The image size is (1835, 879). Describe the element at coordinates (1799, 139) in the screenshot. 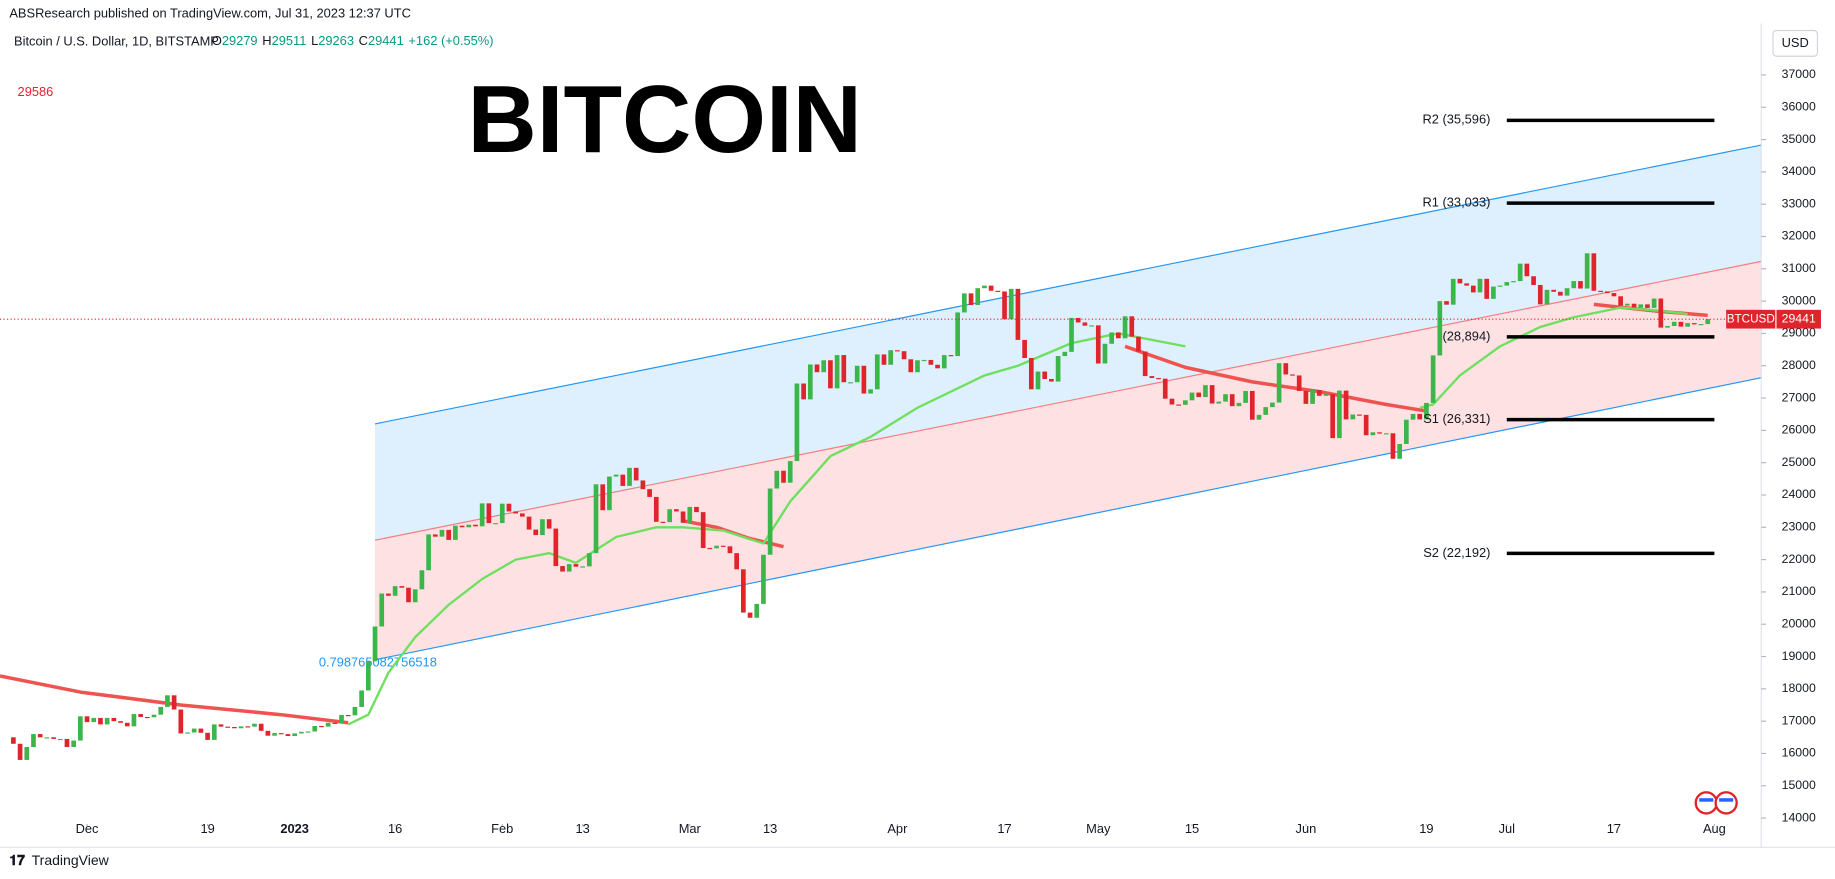

I see `y-tick-label: 35000` at that location.